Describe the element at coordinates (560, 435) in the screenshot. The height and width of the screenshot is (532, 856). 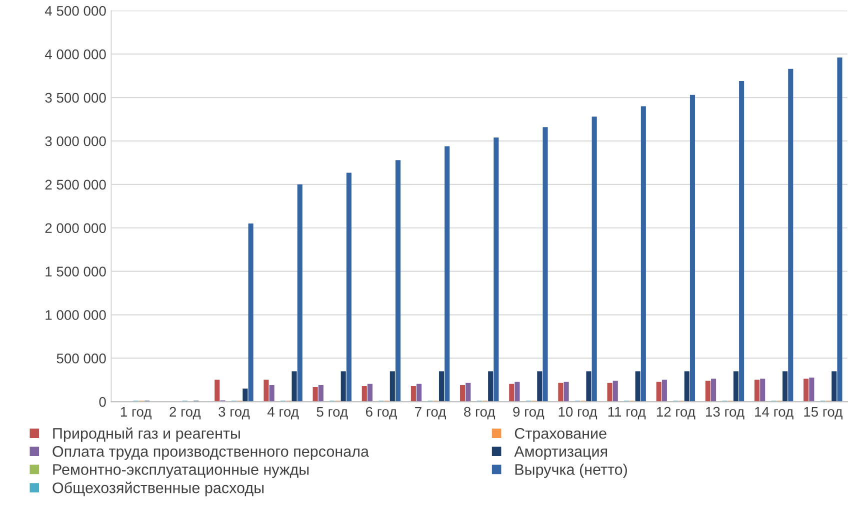
I see `legend-label: Страхование` at that location.